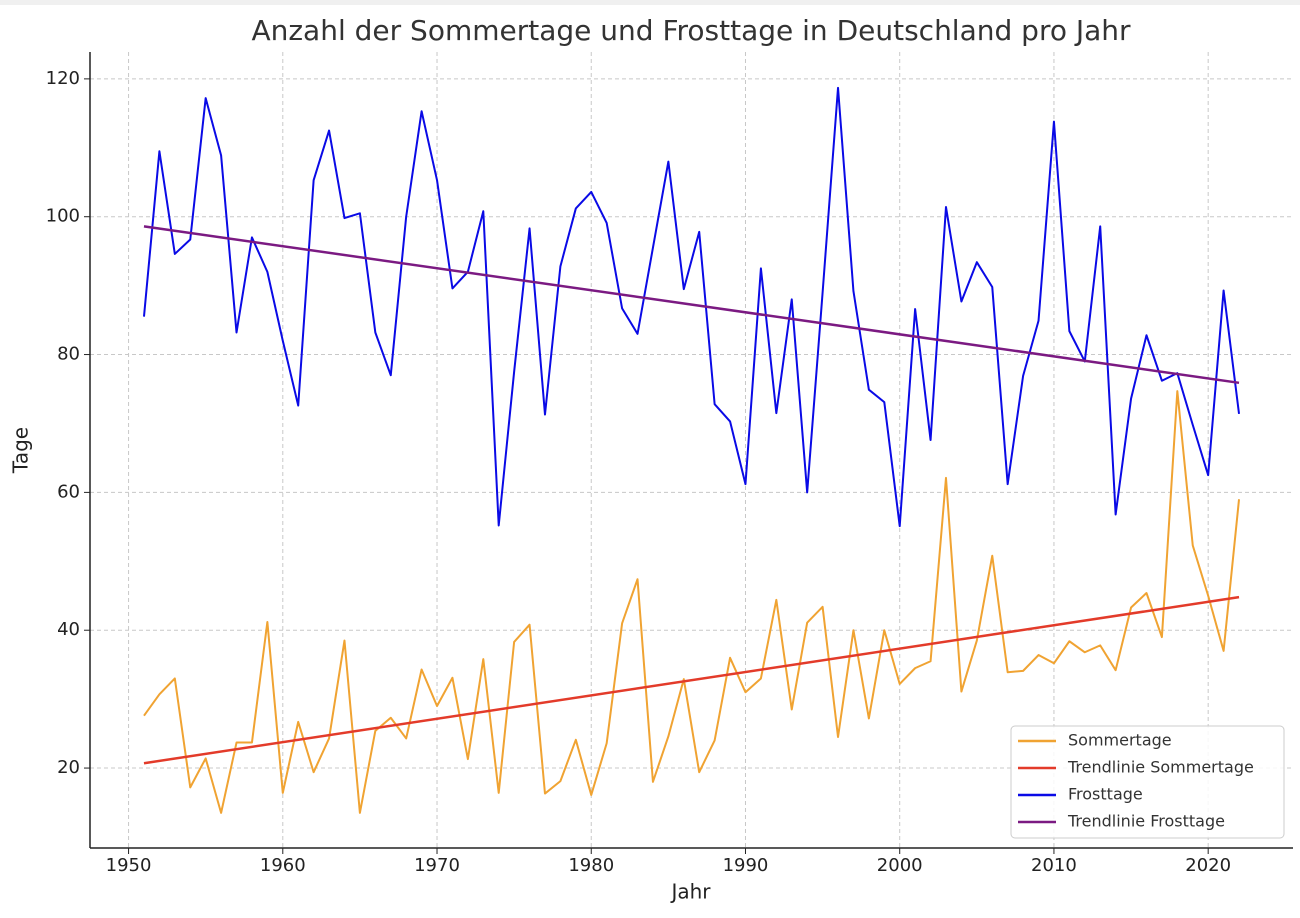 Image resolution: width=1300 pixels, height=918 pixels. Describe the element at coordinates (68, 354) in the screenshot. I see `y-tick-label: 80` at that location.